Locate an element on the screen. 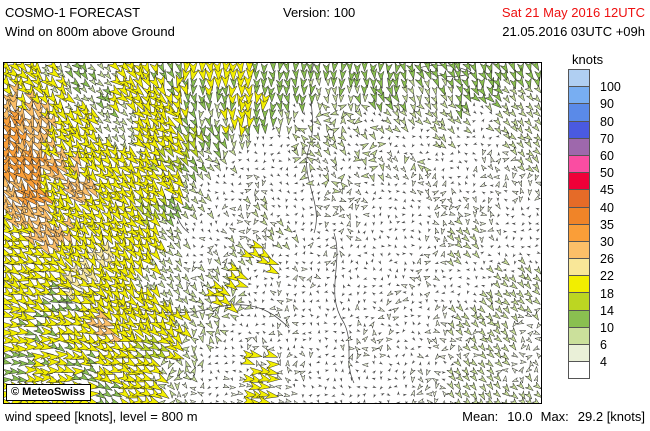 The height and width of the screenshot is (431, 650). copyright-badge: © MeteoSwiss is located at coordinates (49, 392).